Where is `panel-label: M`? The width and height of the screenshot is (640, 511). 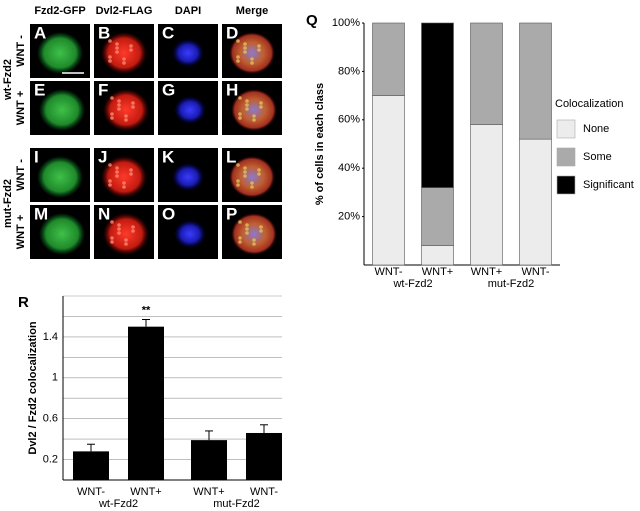
panel-label: M is located at coordinates (41, 213).